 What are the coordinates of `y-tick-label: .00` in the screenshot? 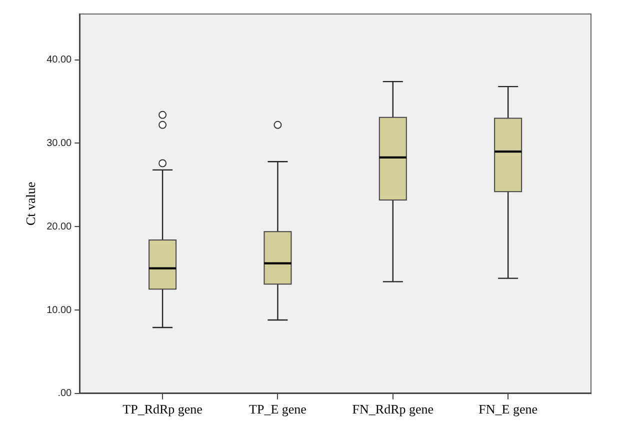 It's located at (65, 394).